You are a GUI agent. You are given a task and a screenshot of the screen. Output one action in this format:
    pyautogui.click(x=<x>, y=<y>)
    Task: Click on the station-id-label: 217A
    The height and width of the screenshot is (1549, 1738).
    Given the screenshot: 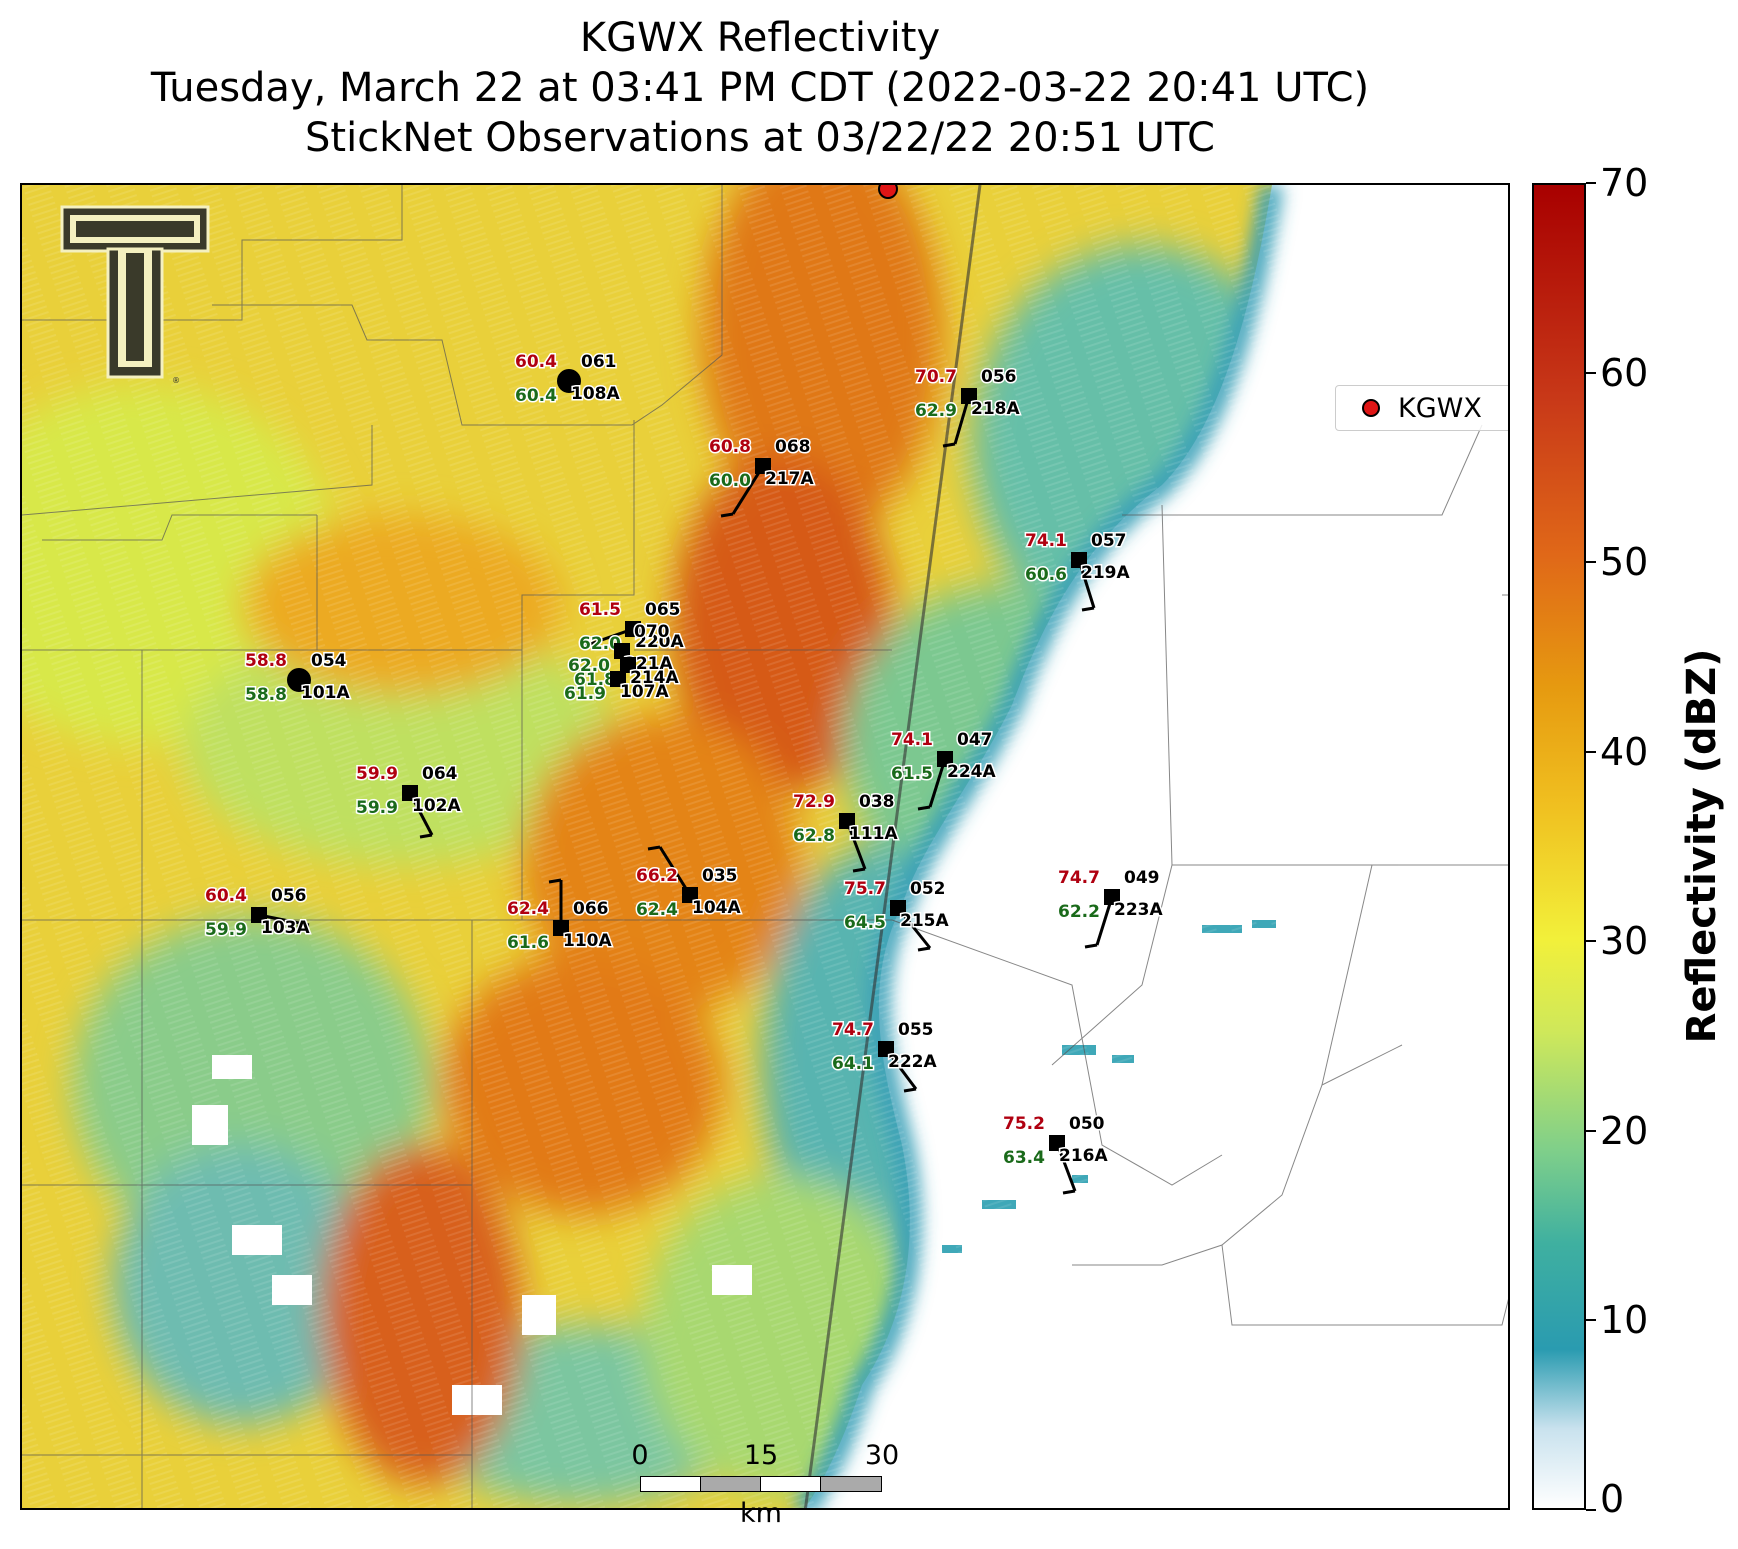 What is the action you would take?
    pyautogui.click(x=789, y=479)
    